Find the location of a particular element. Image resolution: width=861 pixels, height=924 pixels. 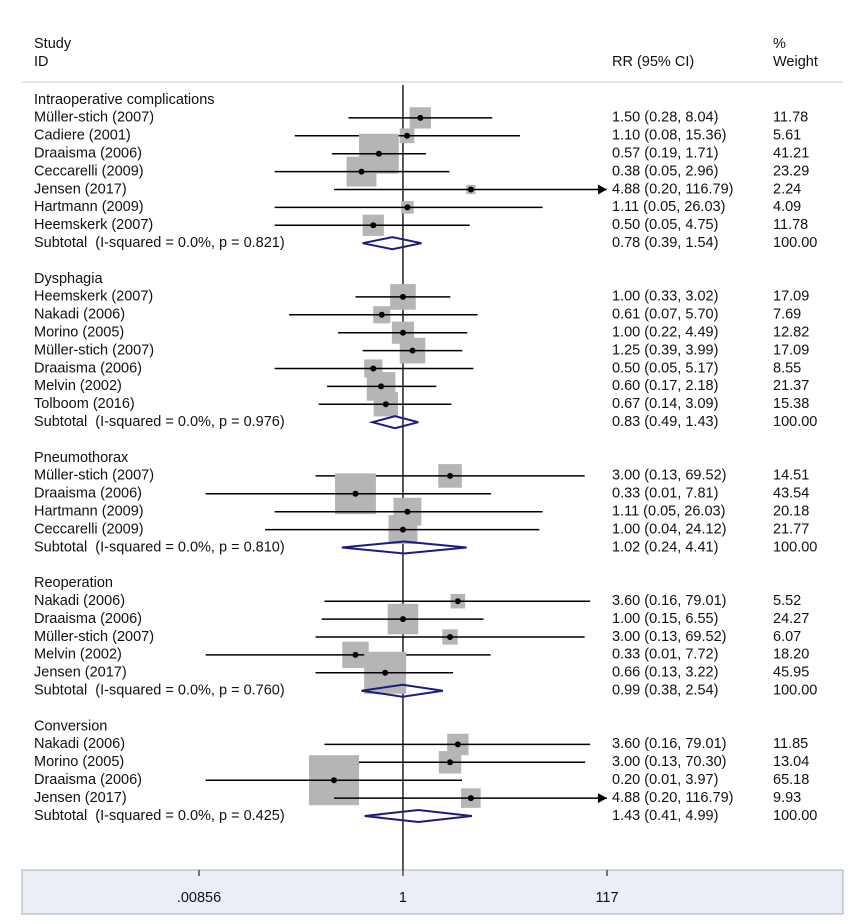

study-name: Jensen (2017) is located at coordinates (80, 798).